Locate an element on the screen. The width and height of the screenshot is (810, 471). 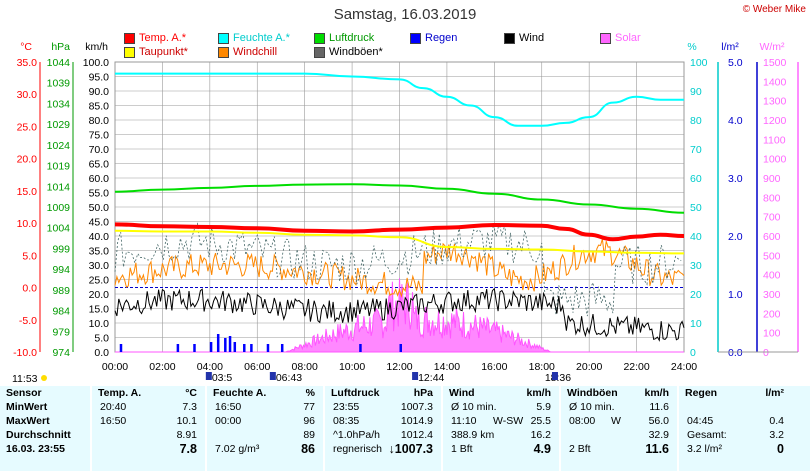
series-luftdruck is located at coordinates (399, 198).